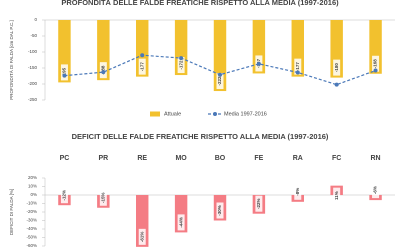 Image resolution: width=400 pixels, height=250 pixels. I want to click on value-label: -222, so click(219, 81).